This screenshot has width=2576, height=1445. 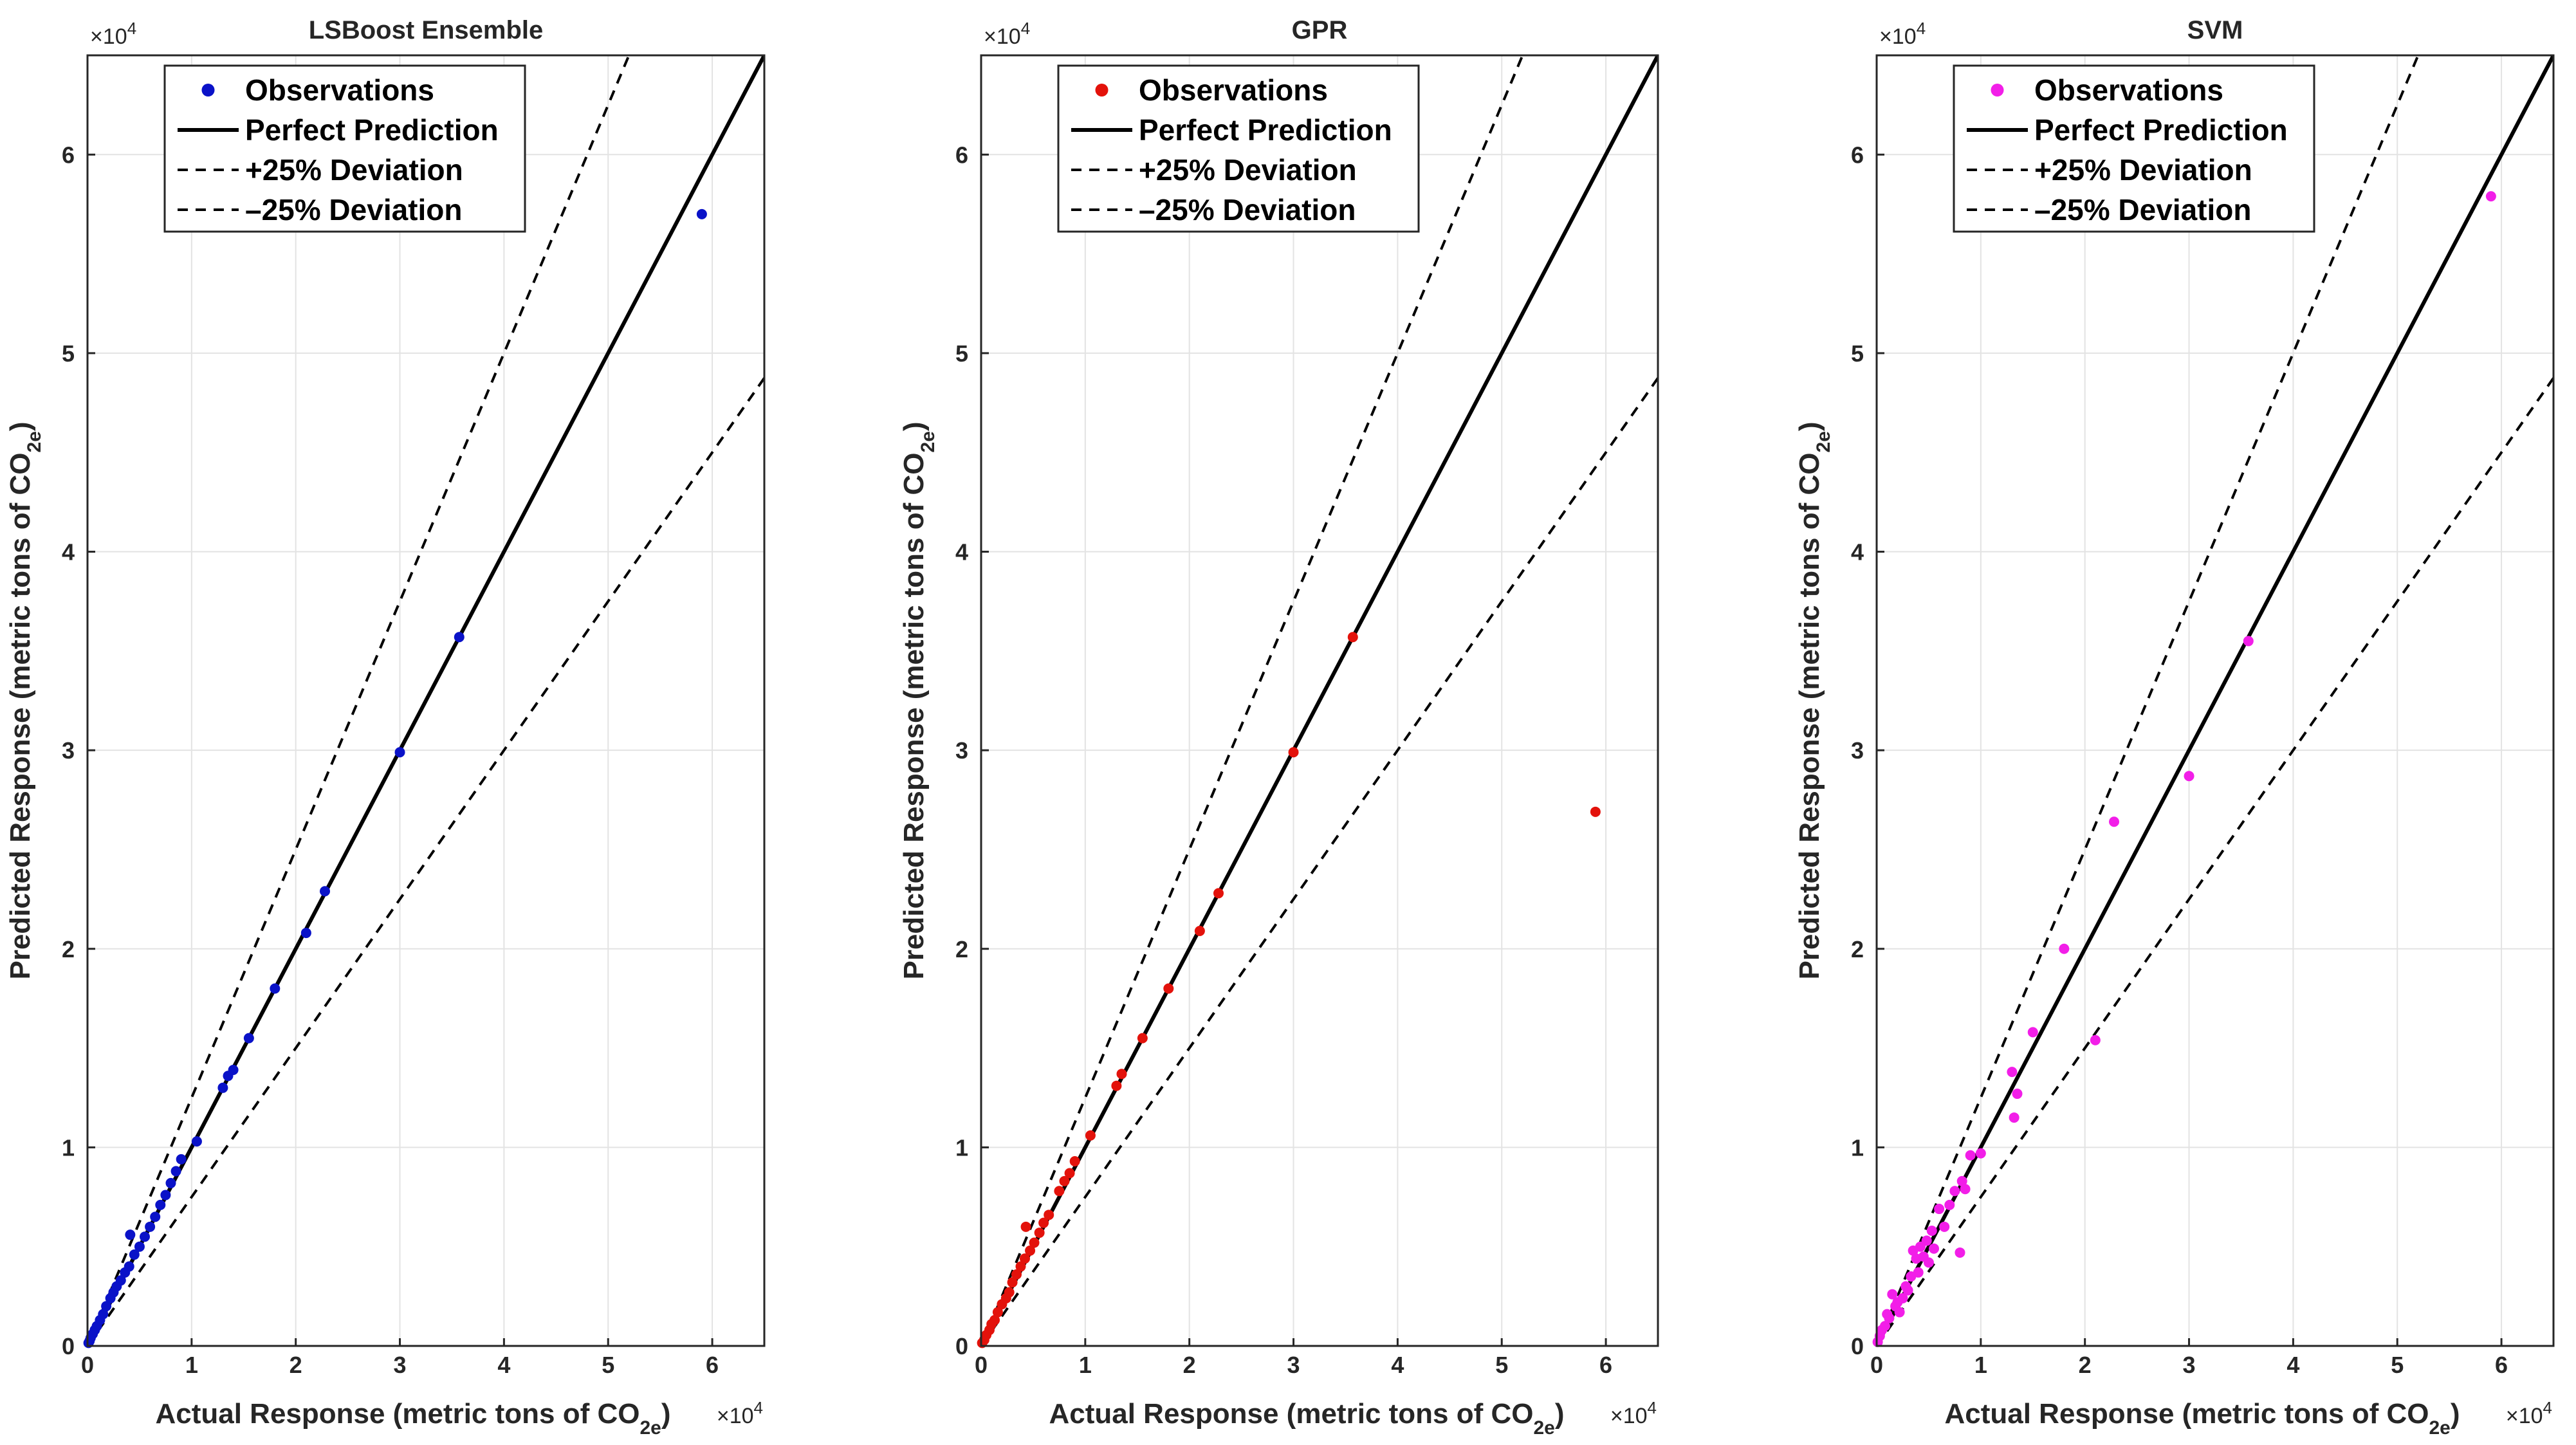 What do you see at coordinates (68, 1147) in the screenshot?
I see `y-tick-label: 1` at bounding box center [68, 1147].